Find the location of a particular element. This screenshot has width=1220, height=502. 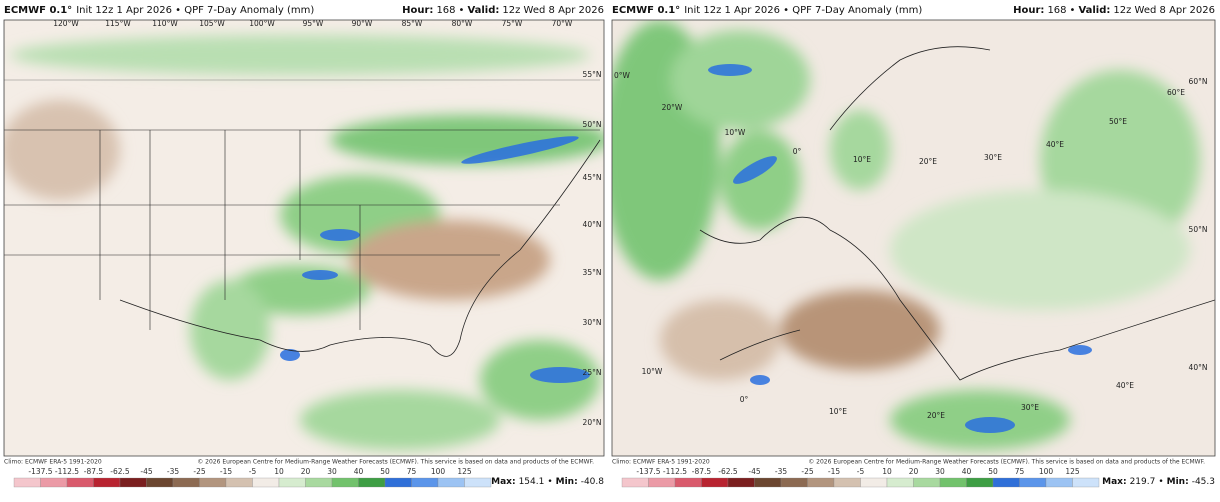

colorbar-label: 50 is located at coordinates (993, 471).